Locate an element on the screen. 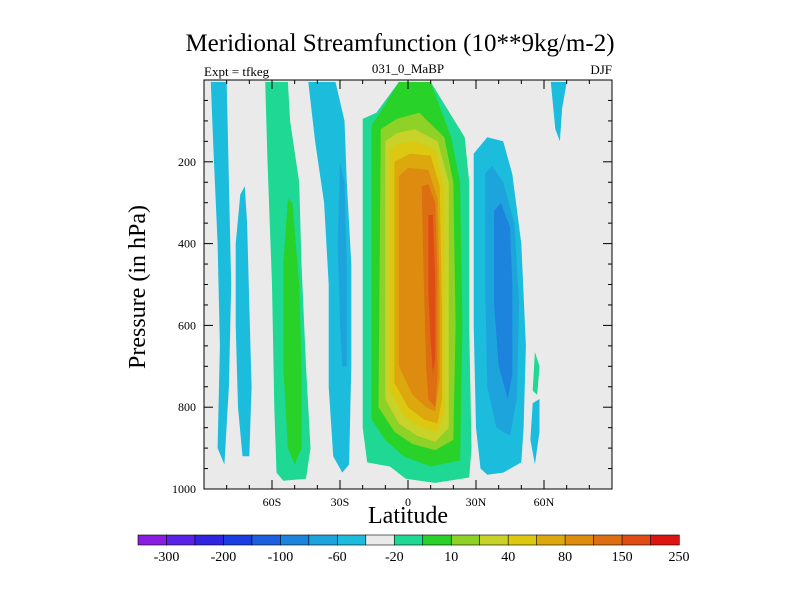 Image resolution: width=800 pixels, height=600 pixels. colorbar-label: 40 is located at coordinates (508, 557).